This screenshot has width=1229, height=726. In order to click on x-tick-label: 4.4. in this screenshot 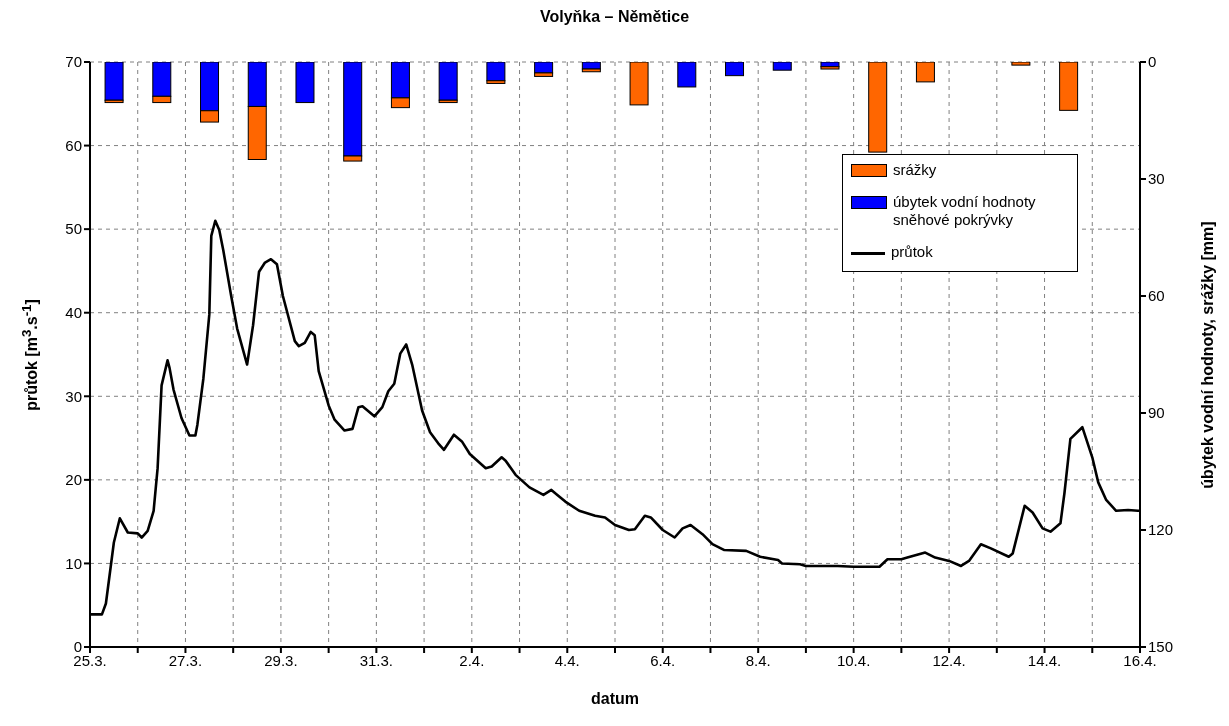, I will do `click(567, 660)`.